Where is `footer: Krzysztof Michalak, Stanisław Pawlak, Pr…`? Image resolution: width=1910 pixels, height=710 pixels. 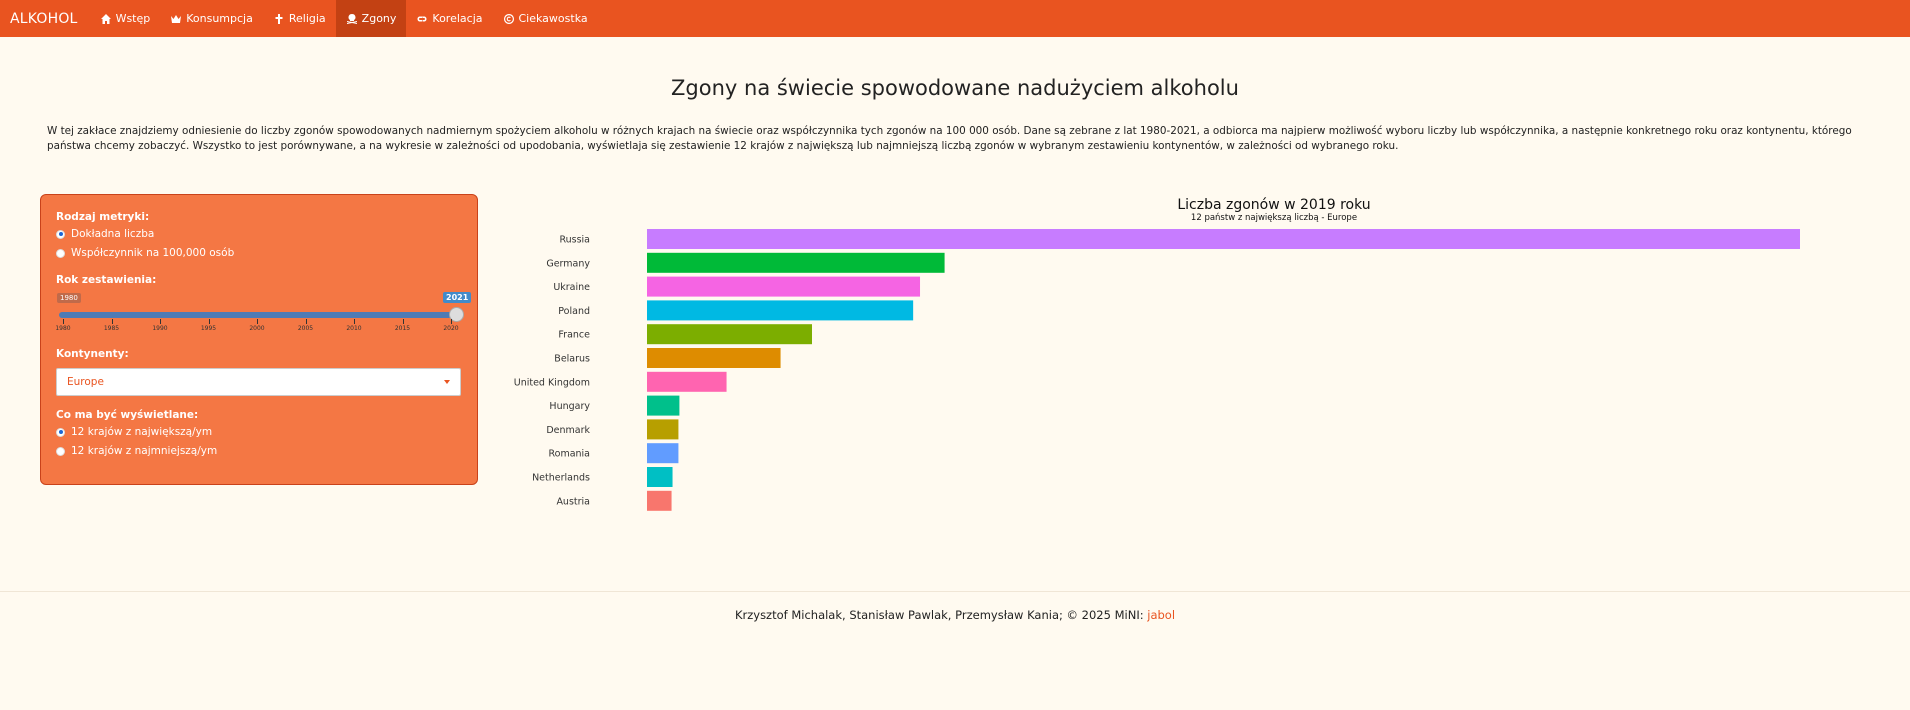
footer: Krzysztof Michalak, Stanisław Pawlak, Pr… is located at coordinates (955, 615).